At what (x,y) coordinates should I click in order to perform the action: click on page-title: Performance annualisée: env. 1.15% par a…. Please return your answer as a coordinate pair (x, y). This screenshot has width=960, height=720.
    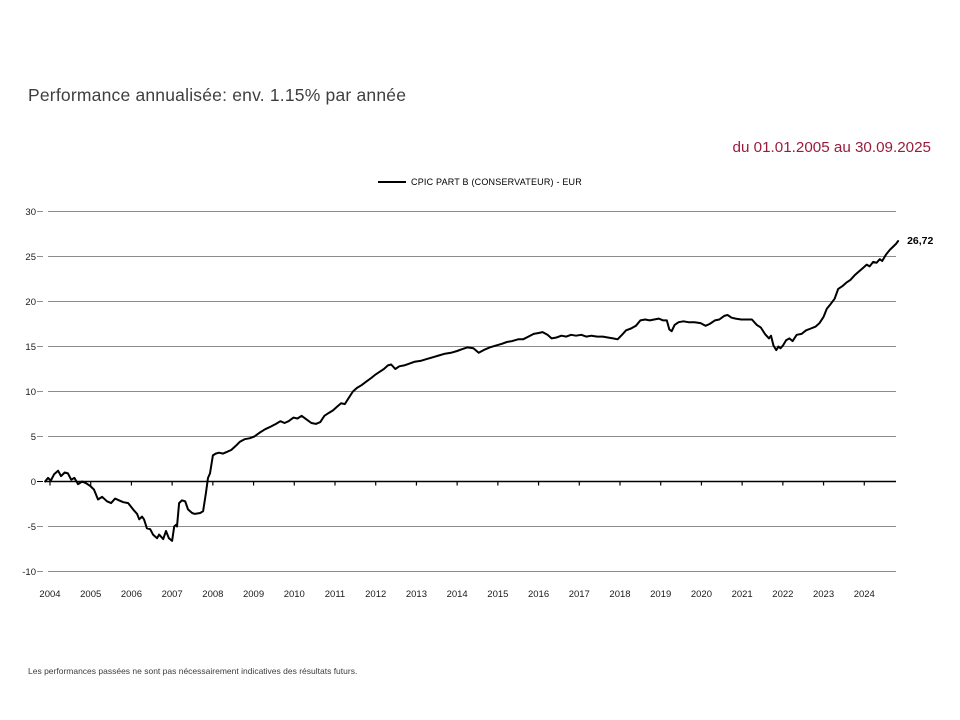
    Looking at the image, I should click on (217, 95).